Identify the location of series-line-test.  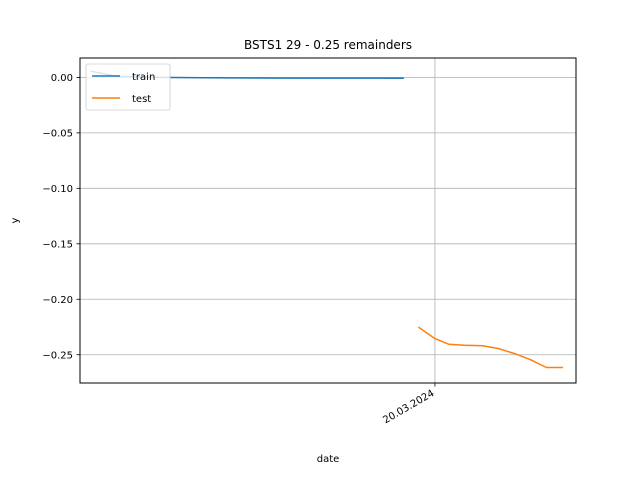
(490, 347).